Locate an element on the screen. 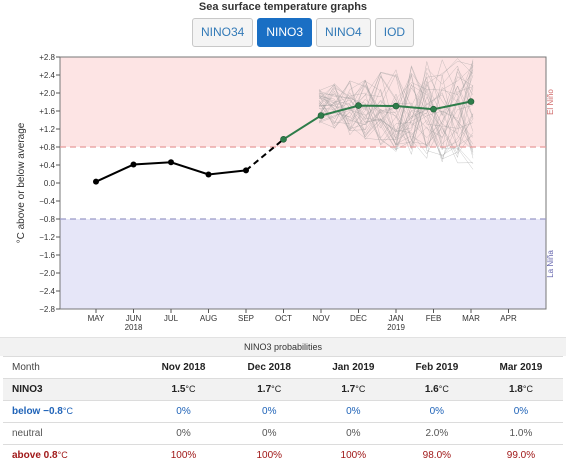 This screenshot has height=470, width=566. table-row-below: below −0.8°C 0% 0% 0% 0% 0% is located at coordinates (283, 411).